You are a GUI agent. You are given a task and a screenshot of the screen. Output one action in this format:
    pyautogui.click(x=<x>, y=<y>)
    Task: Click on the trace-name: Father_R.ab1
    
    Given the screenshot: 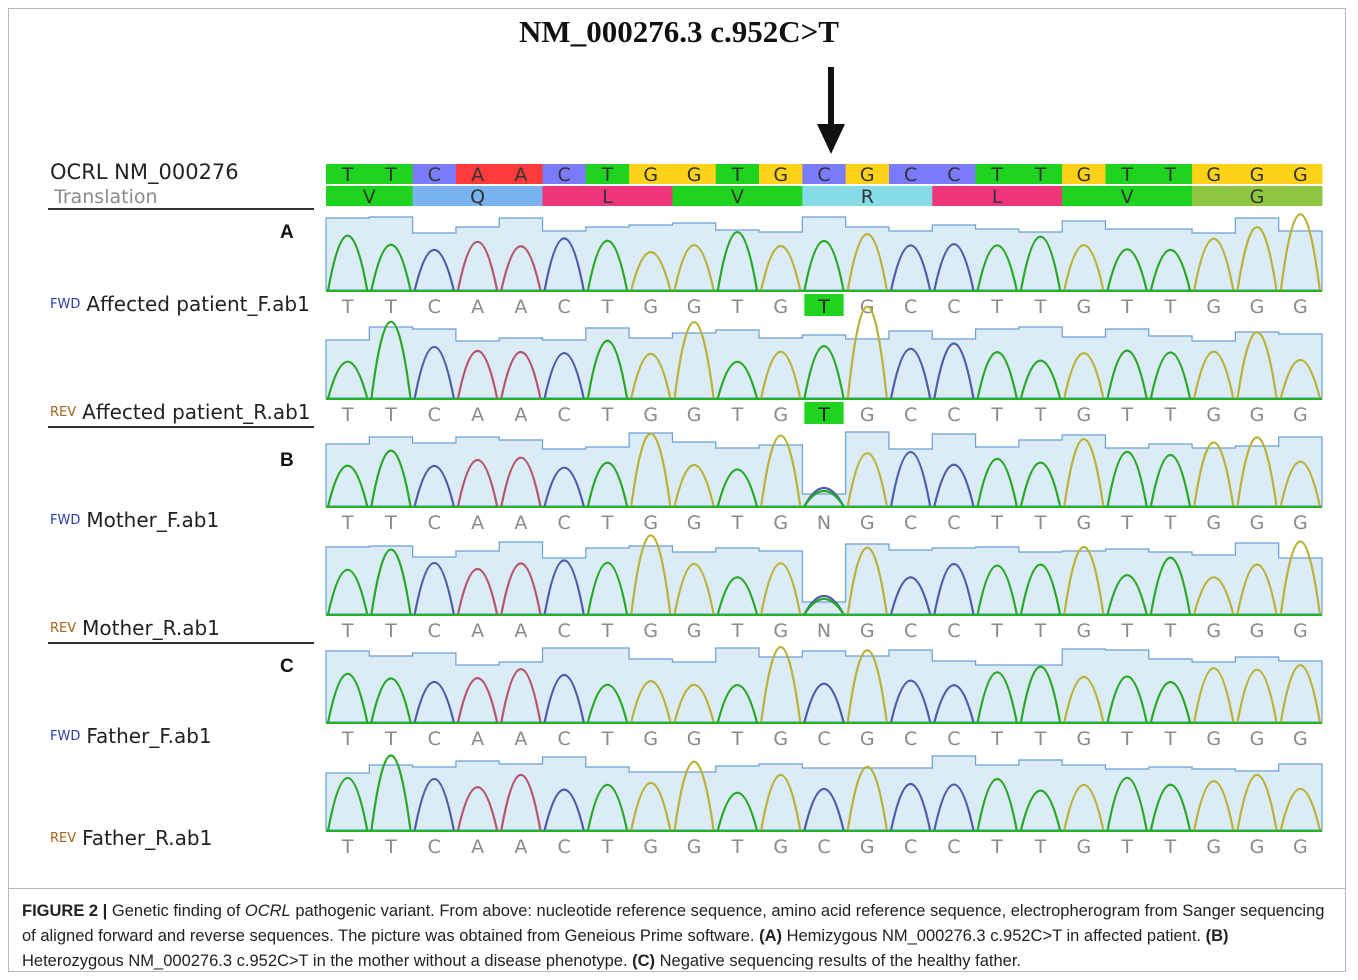 What is the action you would take?
    pyautogui.click(x=147, y=838)
    